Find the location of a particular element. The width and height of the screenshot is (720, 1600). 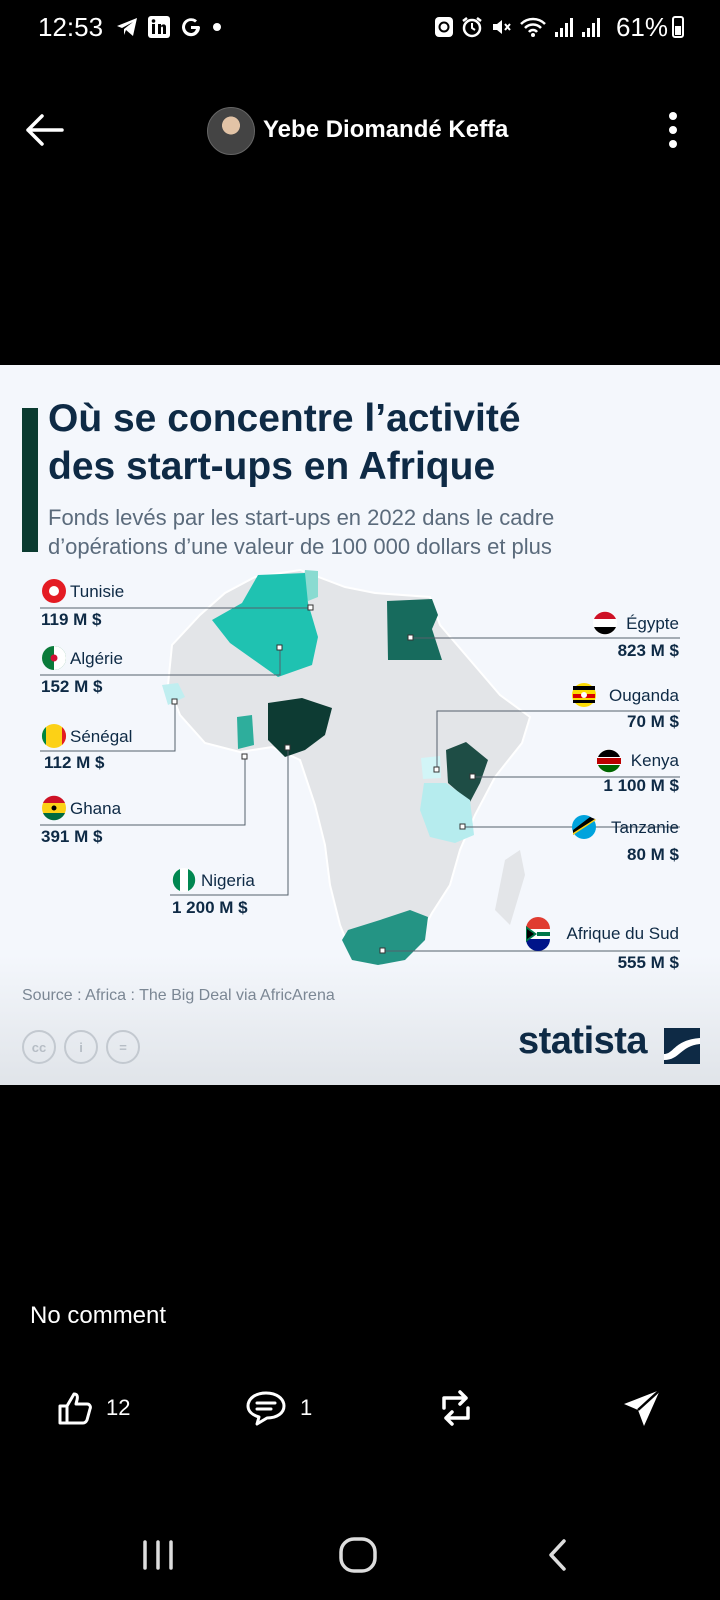

country-label-algerie: Algérie is located at coordinates (96, 659).